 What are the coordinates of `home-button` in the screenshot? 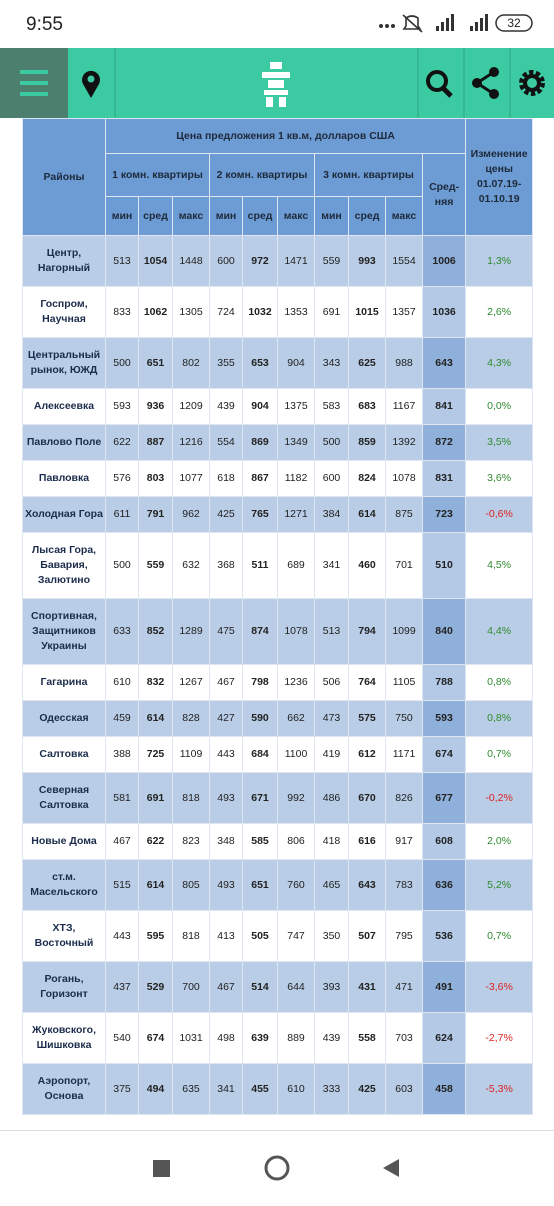 It's located at (277, 1168).